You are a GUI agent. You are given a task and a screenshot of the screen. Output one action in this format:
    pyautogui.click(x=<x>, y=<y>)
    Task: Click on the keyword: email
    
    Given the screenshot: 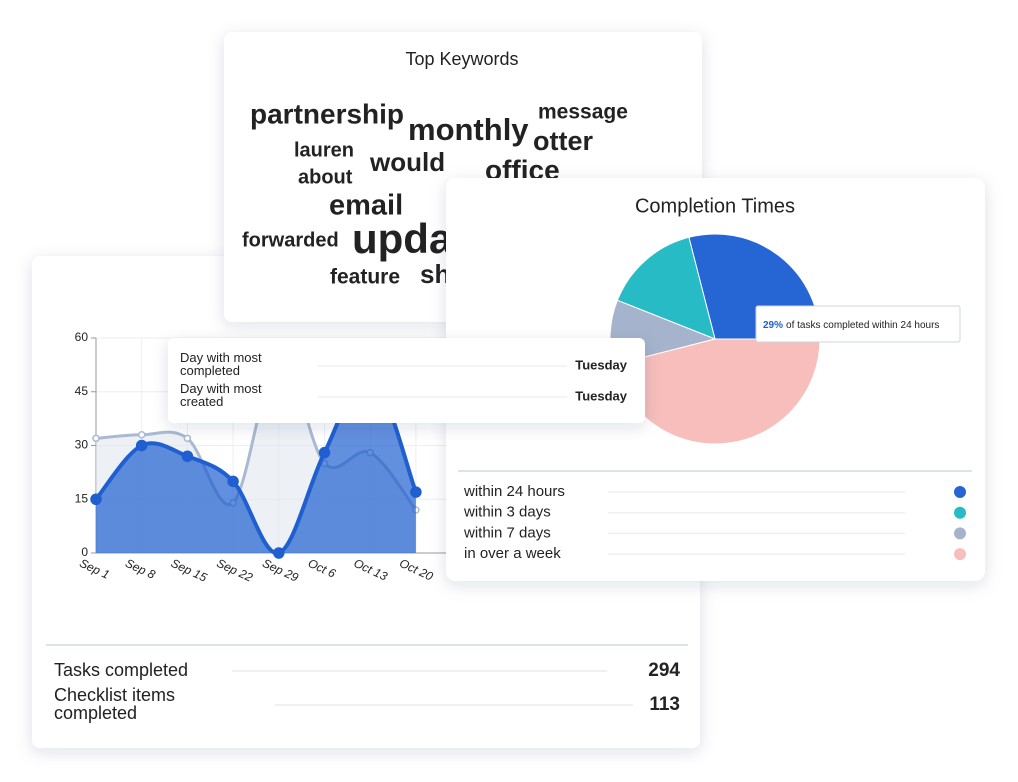 What is the action you would take?
    pyautogui.click(x=366, y=206)
    